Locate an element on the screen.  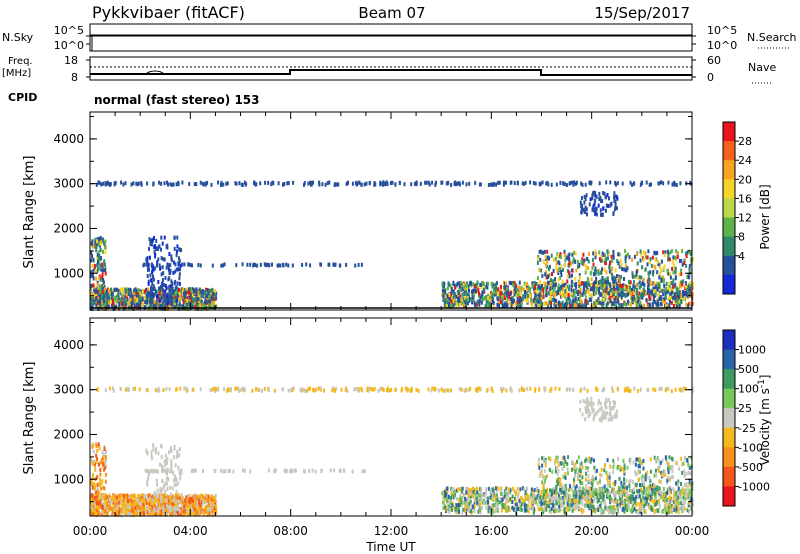
y-tick-label: 3000 is located at coordinates (68, 184).